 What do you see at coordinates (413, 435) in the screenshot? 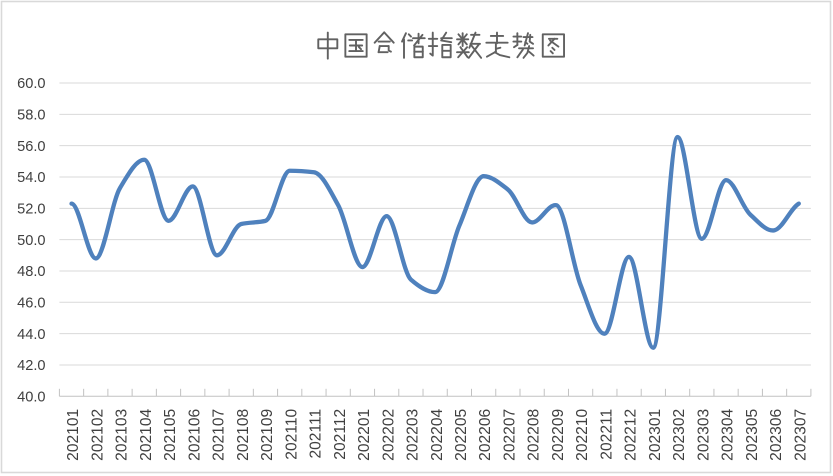
I see `svg-text: 202203` at bounding box center [413, 435].